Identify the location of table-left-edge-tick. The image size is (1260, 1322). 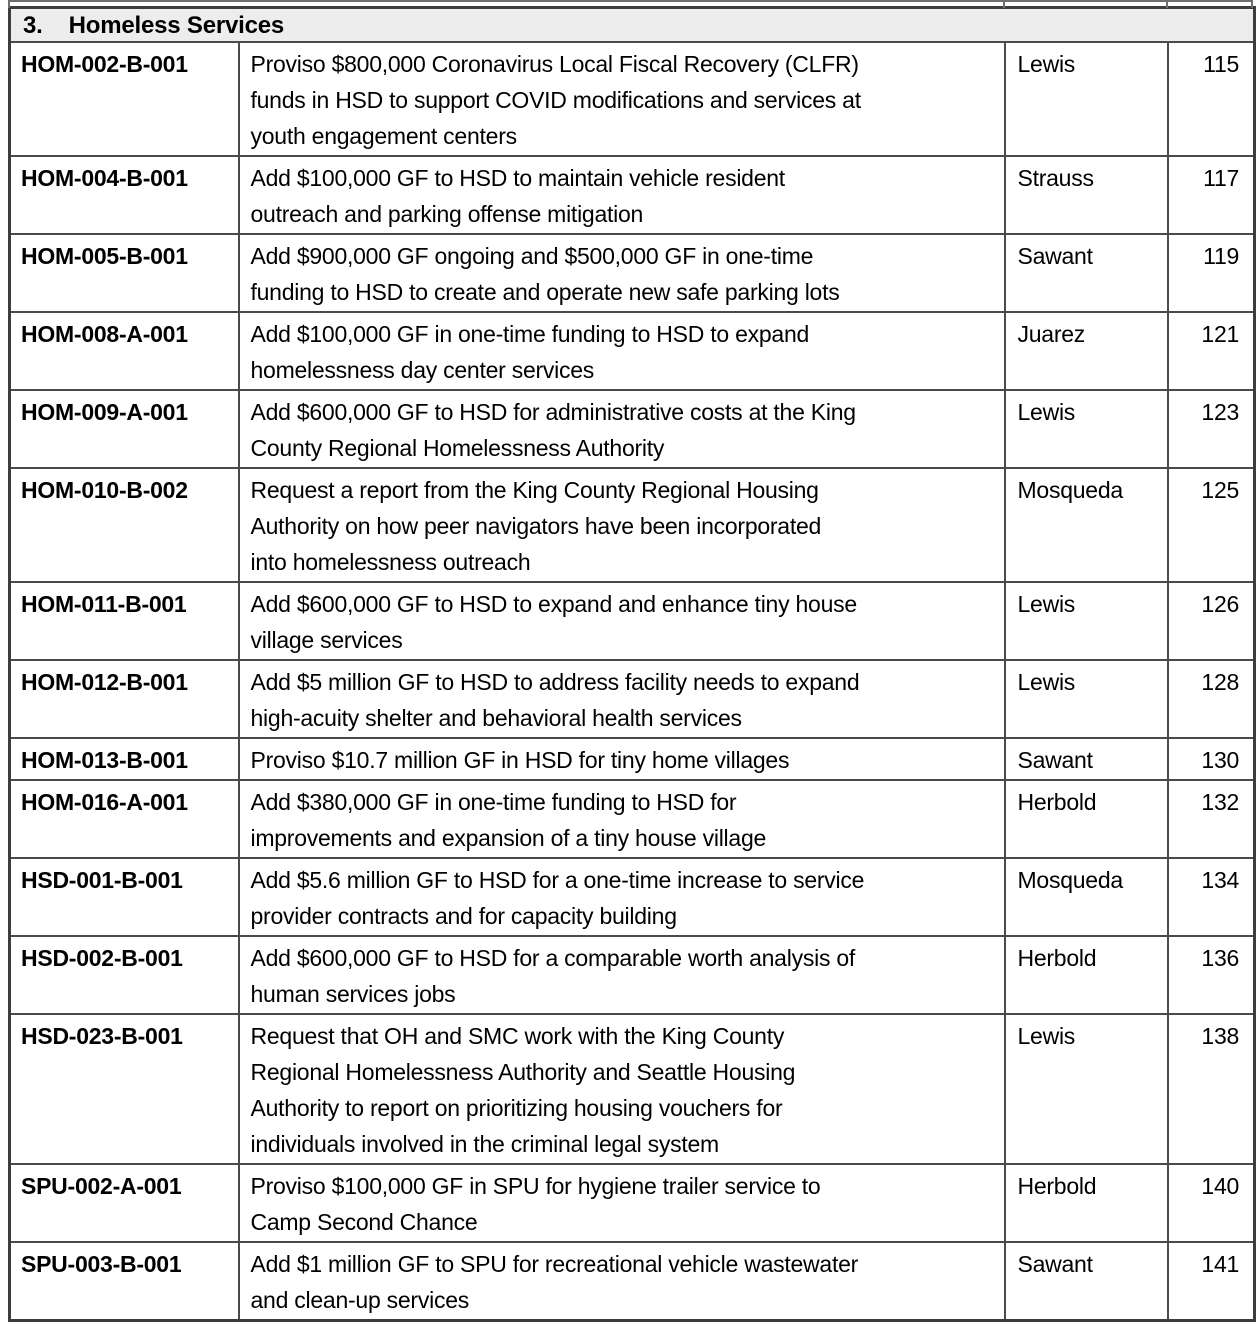
(9, 5).